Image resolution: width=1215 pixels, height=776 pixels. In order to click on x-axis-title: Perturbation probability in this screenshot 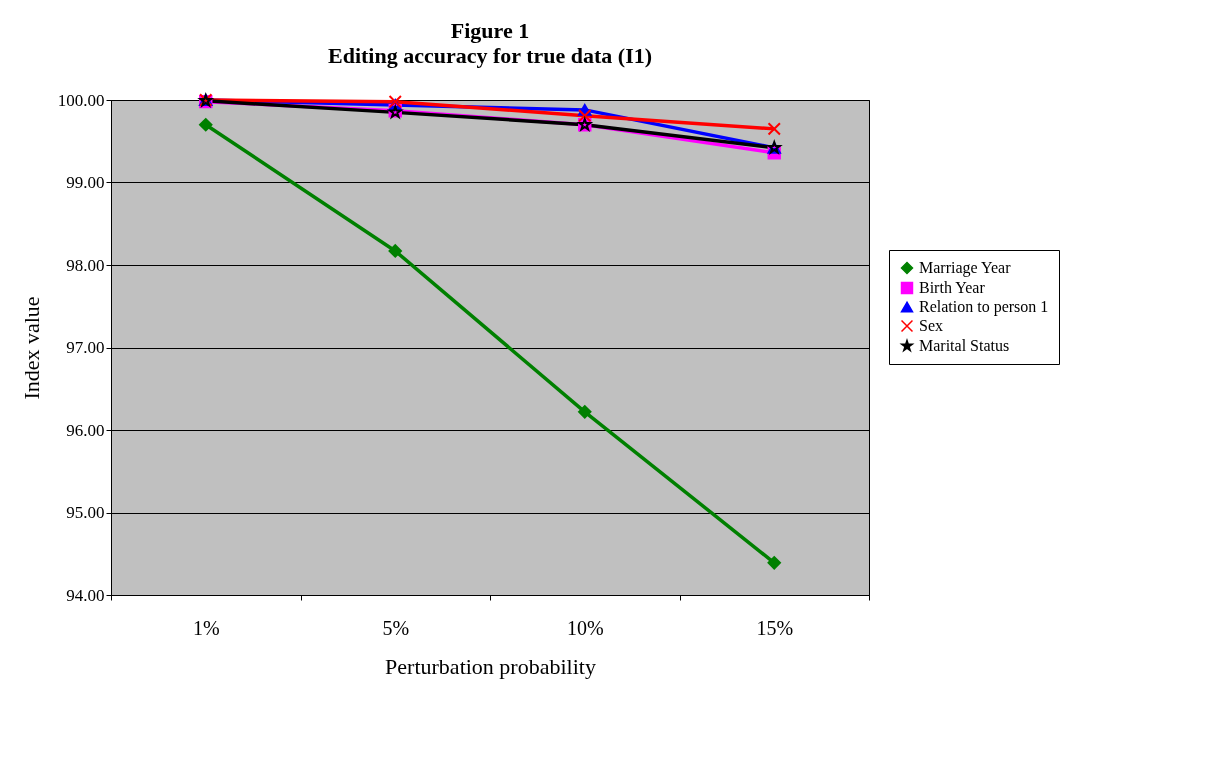, I will do `click(490, 666)`.